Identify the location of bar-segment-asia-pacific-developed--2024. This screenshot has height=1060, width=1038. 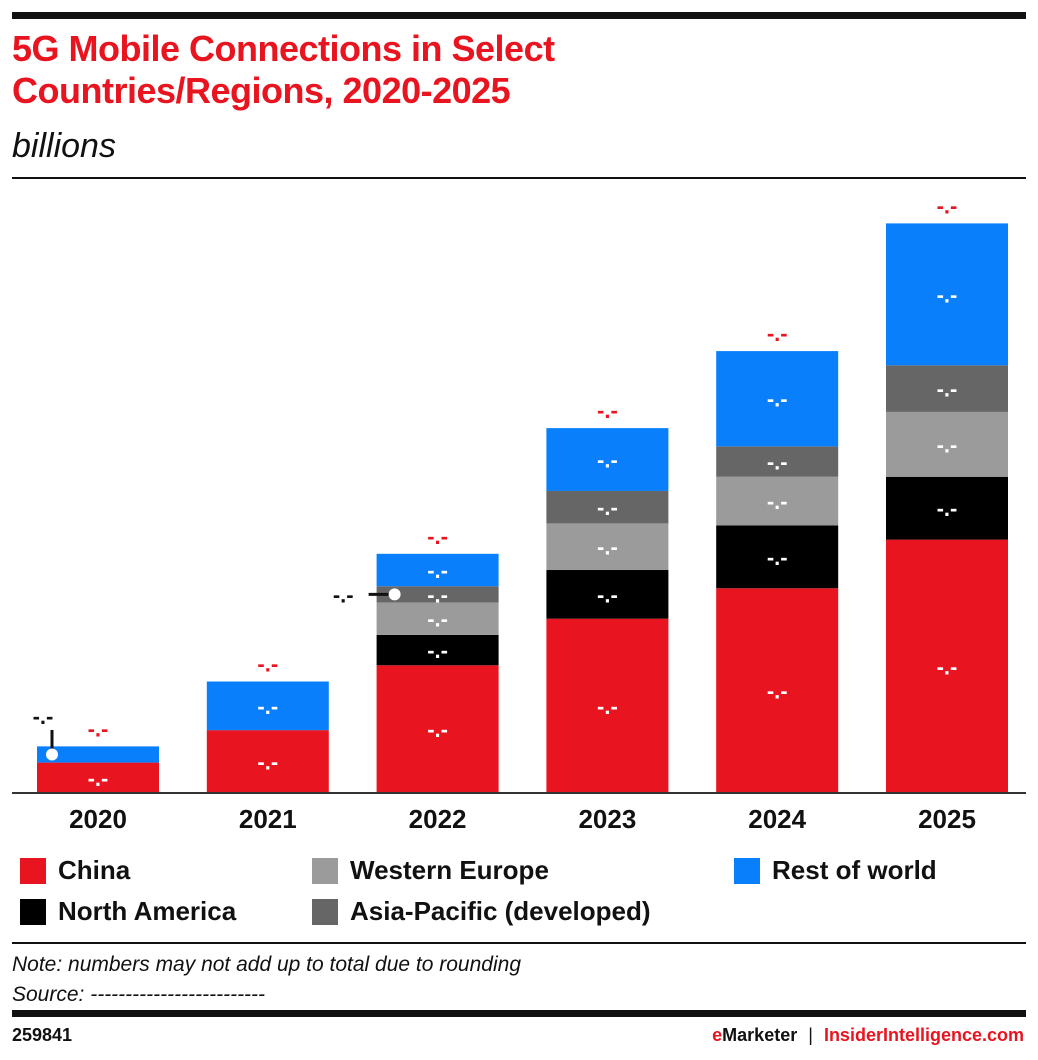
(777, 461).